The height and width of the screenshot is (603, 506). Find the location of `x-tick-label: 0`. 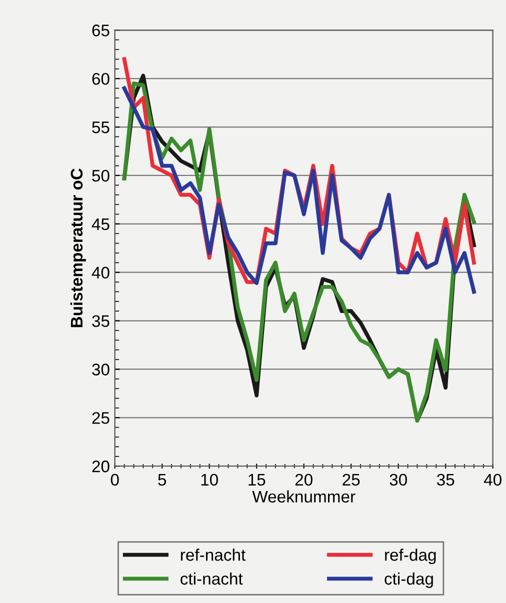

x-tick-label: 0 is located at coordinates (114, 480).